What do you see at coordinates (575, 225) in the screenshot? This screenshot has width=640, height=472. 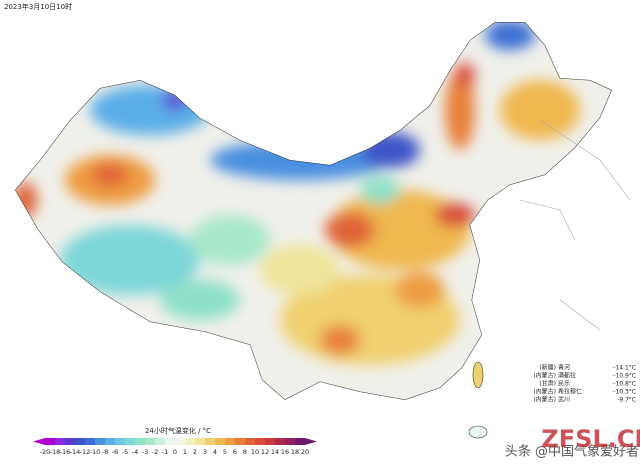 I see `neighbor-borders` at bounding box center [575, 225].